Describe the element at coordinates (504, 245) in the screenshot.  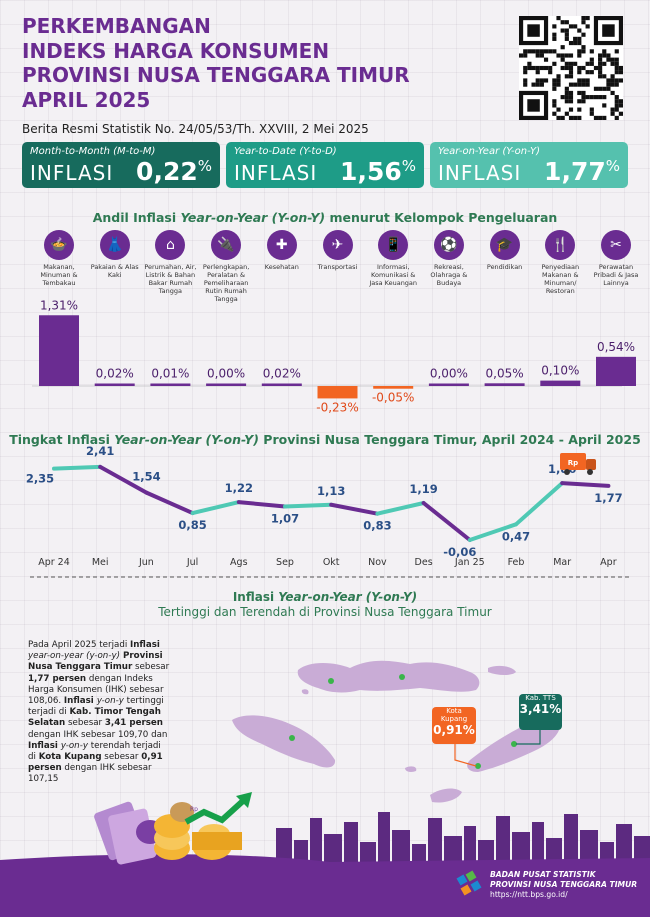
I see `education-icon: 🎓` at that location.